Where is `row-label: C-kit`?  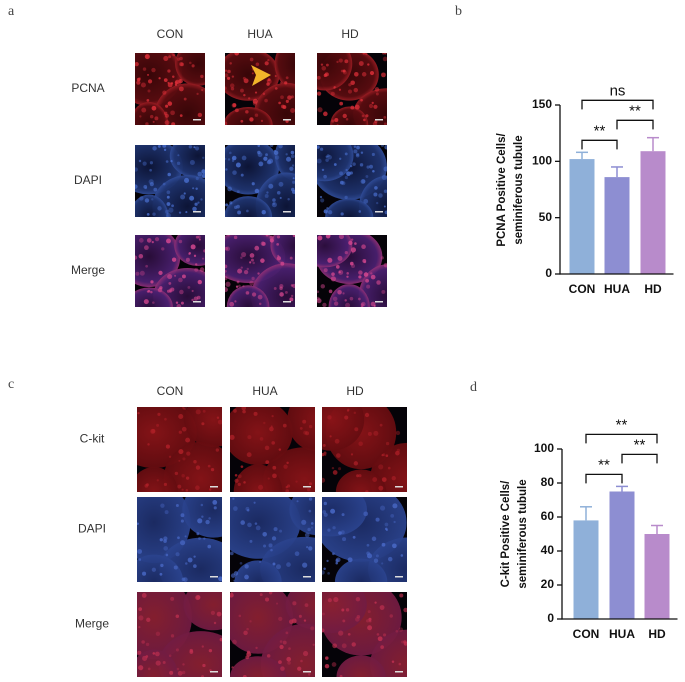
row-label: C-kit is located at coordinates (92, 439).